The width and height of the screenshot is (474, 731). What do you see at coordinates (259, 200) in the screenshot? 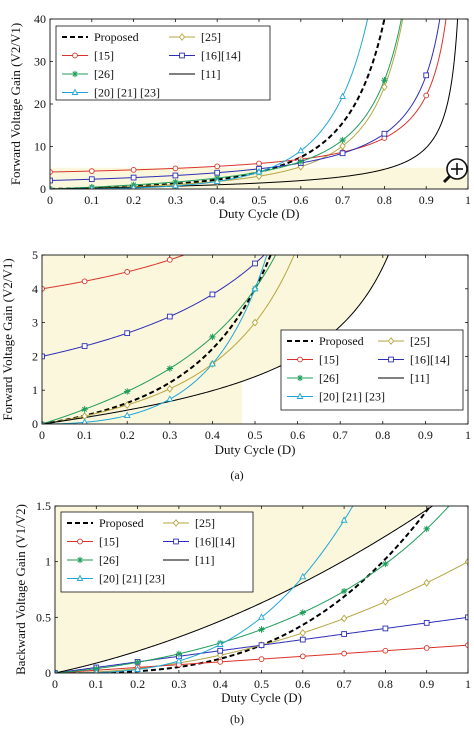
I see `x-tick-label: 0.5` at bounding box center [259, 200].